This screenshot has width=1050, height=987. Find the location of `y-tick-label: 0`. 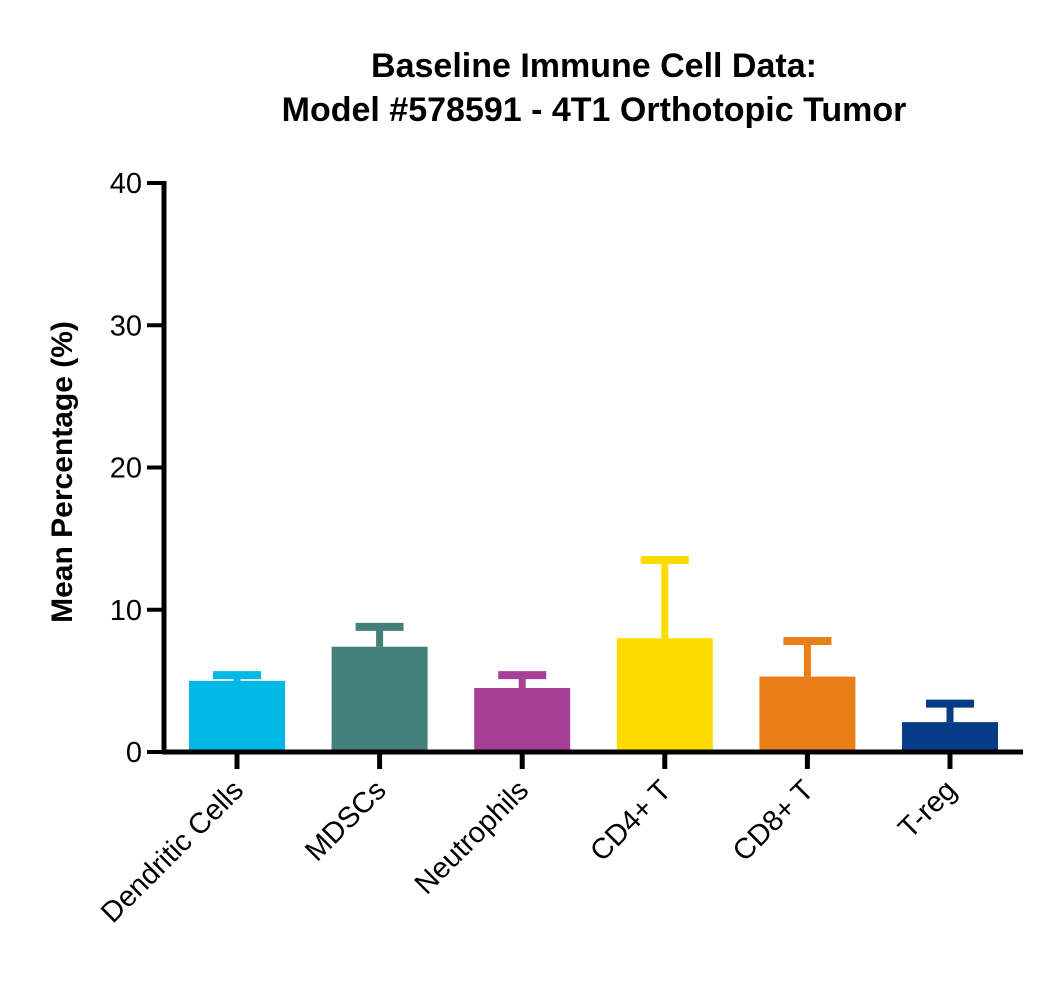

y-tick-label: 0 is located at coordinates (134, 753).